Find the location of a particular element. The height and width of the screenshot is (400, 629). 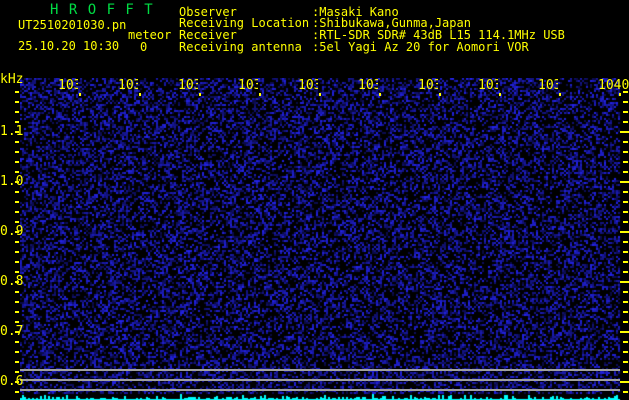

x-tick-label: 1035 is located at coordinates (308, 85).